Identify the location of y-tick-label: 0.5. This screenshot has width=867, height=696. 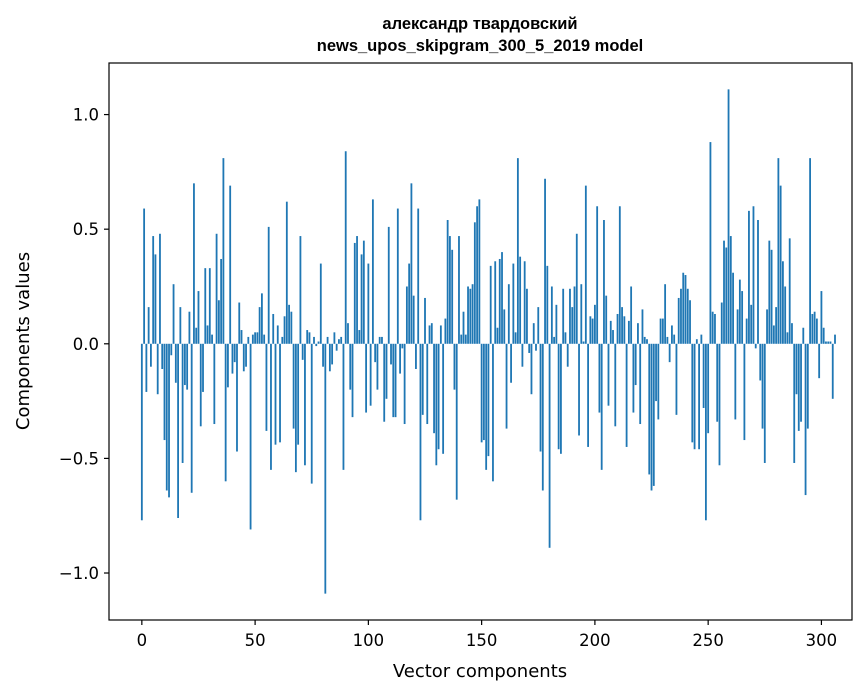
(86, 229).